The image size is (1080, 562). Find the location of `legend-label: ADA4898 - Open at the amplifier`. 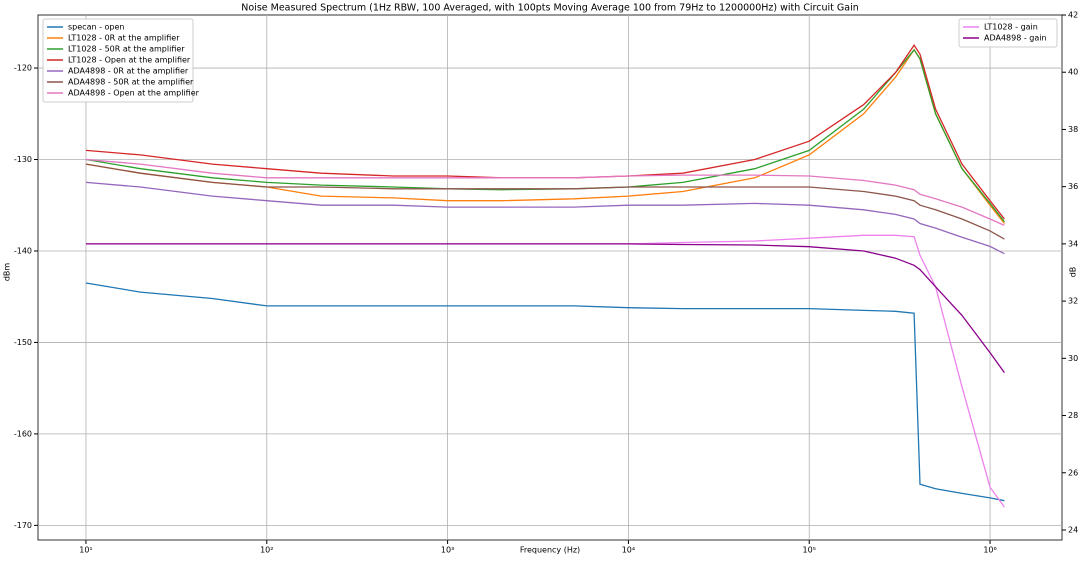

legend-label: ADA4898 - Open at the amplifier is located at coordinates (134, 93).